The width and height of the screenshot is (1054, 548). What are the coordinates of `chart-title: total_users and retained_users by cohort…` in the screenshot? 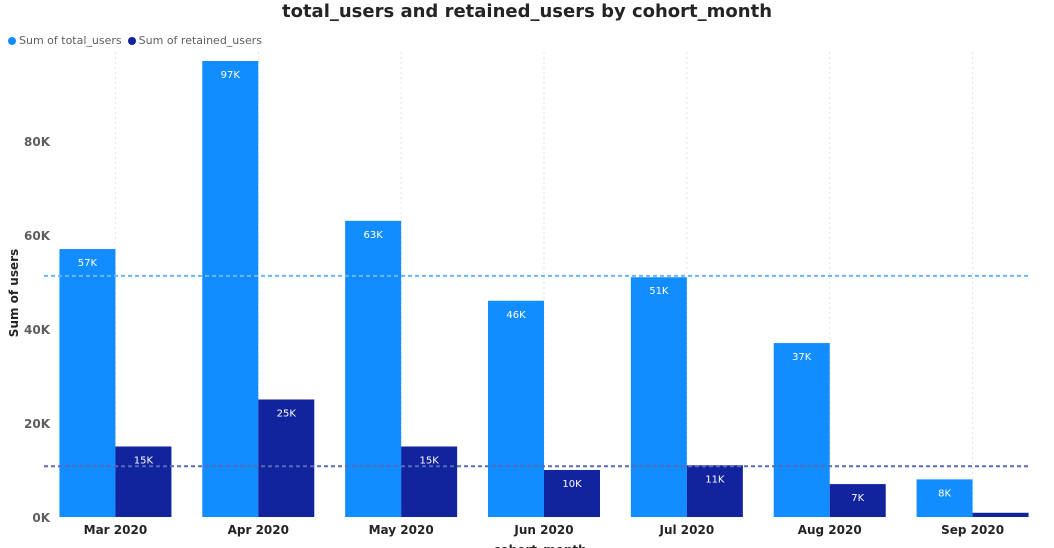 It's located at (527, 11).